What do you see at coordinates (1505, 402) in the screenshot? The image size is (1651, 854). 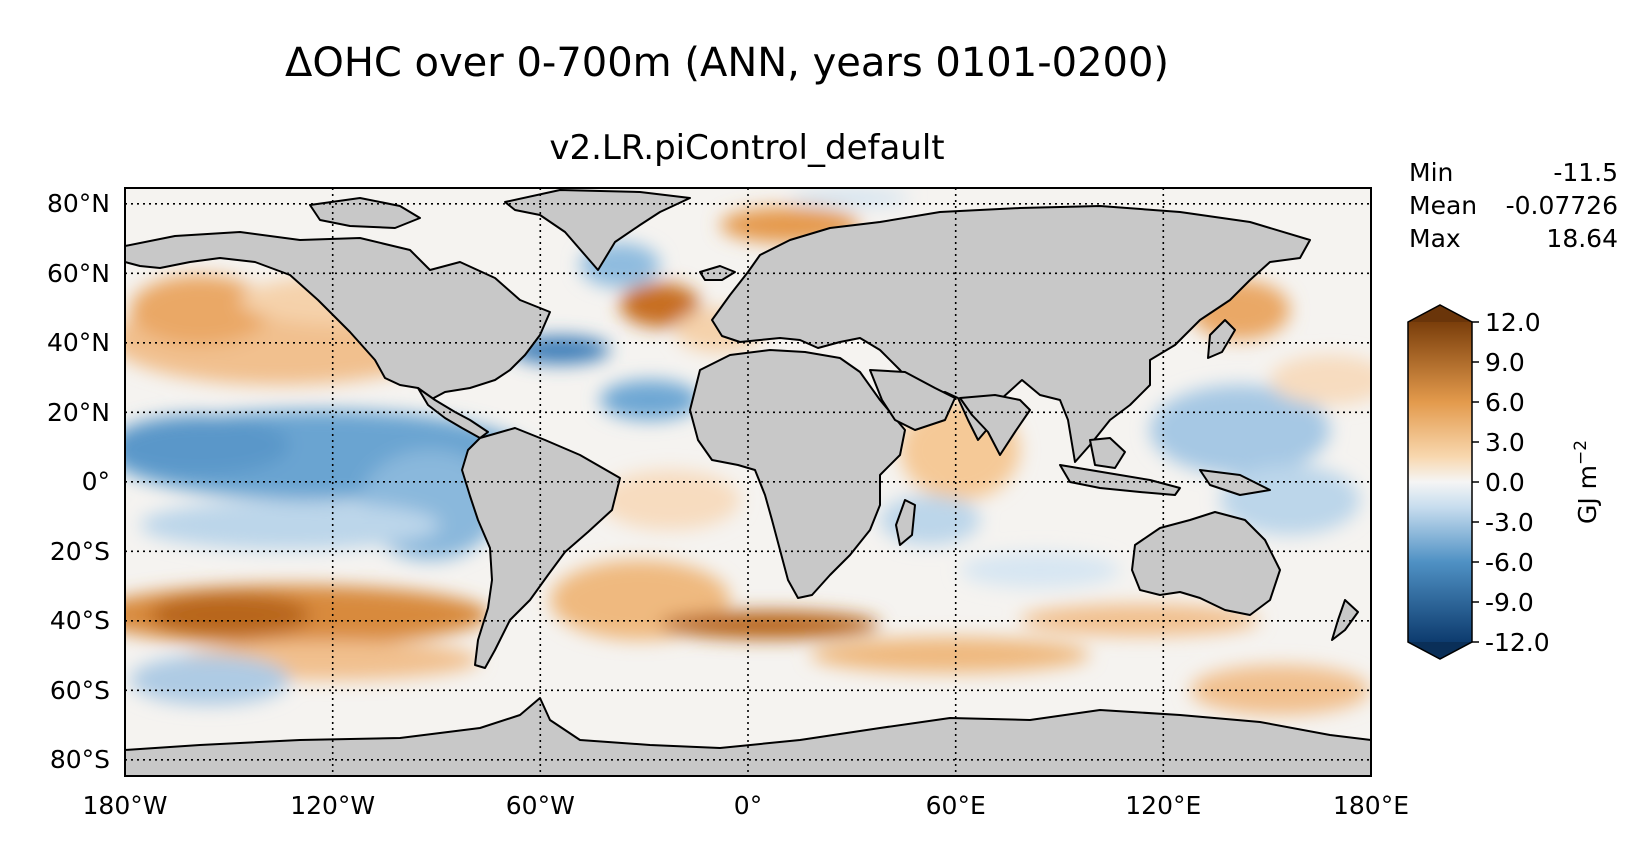 I see `colorbar-tick-label: 6.0` at bounding box center [1505, 402].